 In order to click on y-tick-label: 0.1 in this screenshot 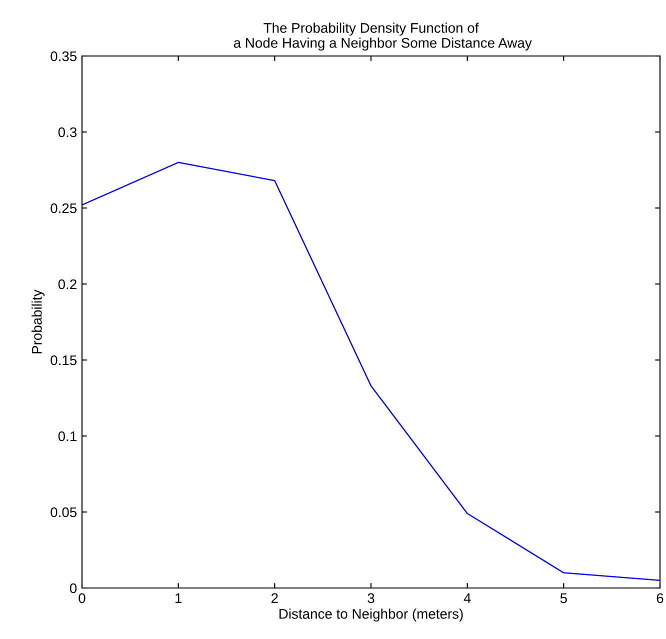, I will do `click(67, 436)`.